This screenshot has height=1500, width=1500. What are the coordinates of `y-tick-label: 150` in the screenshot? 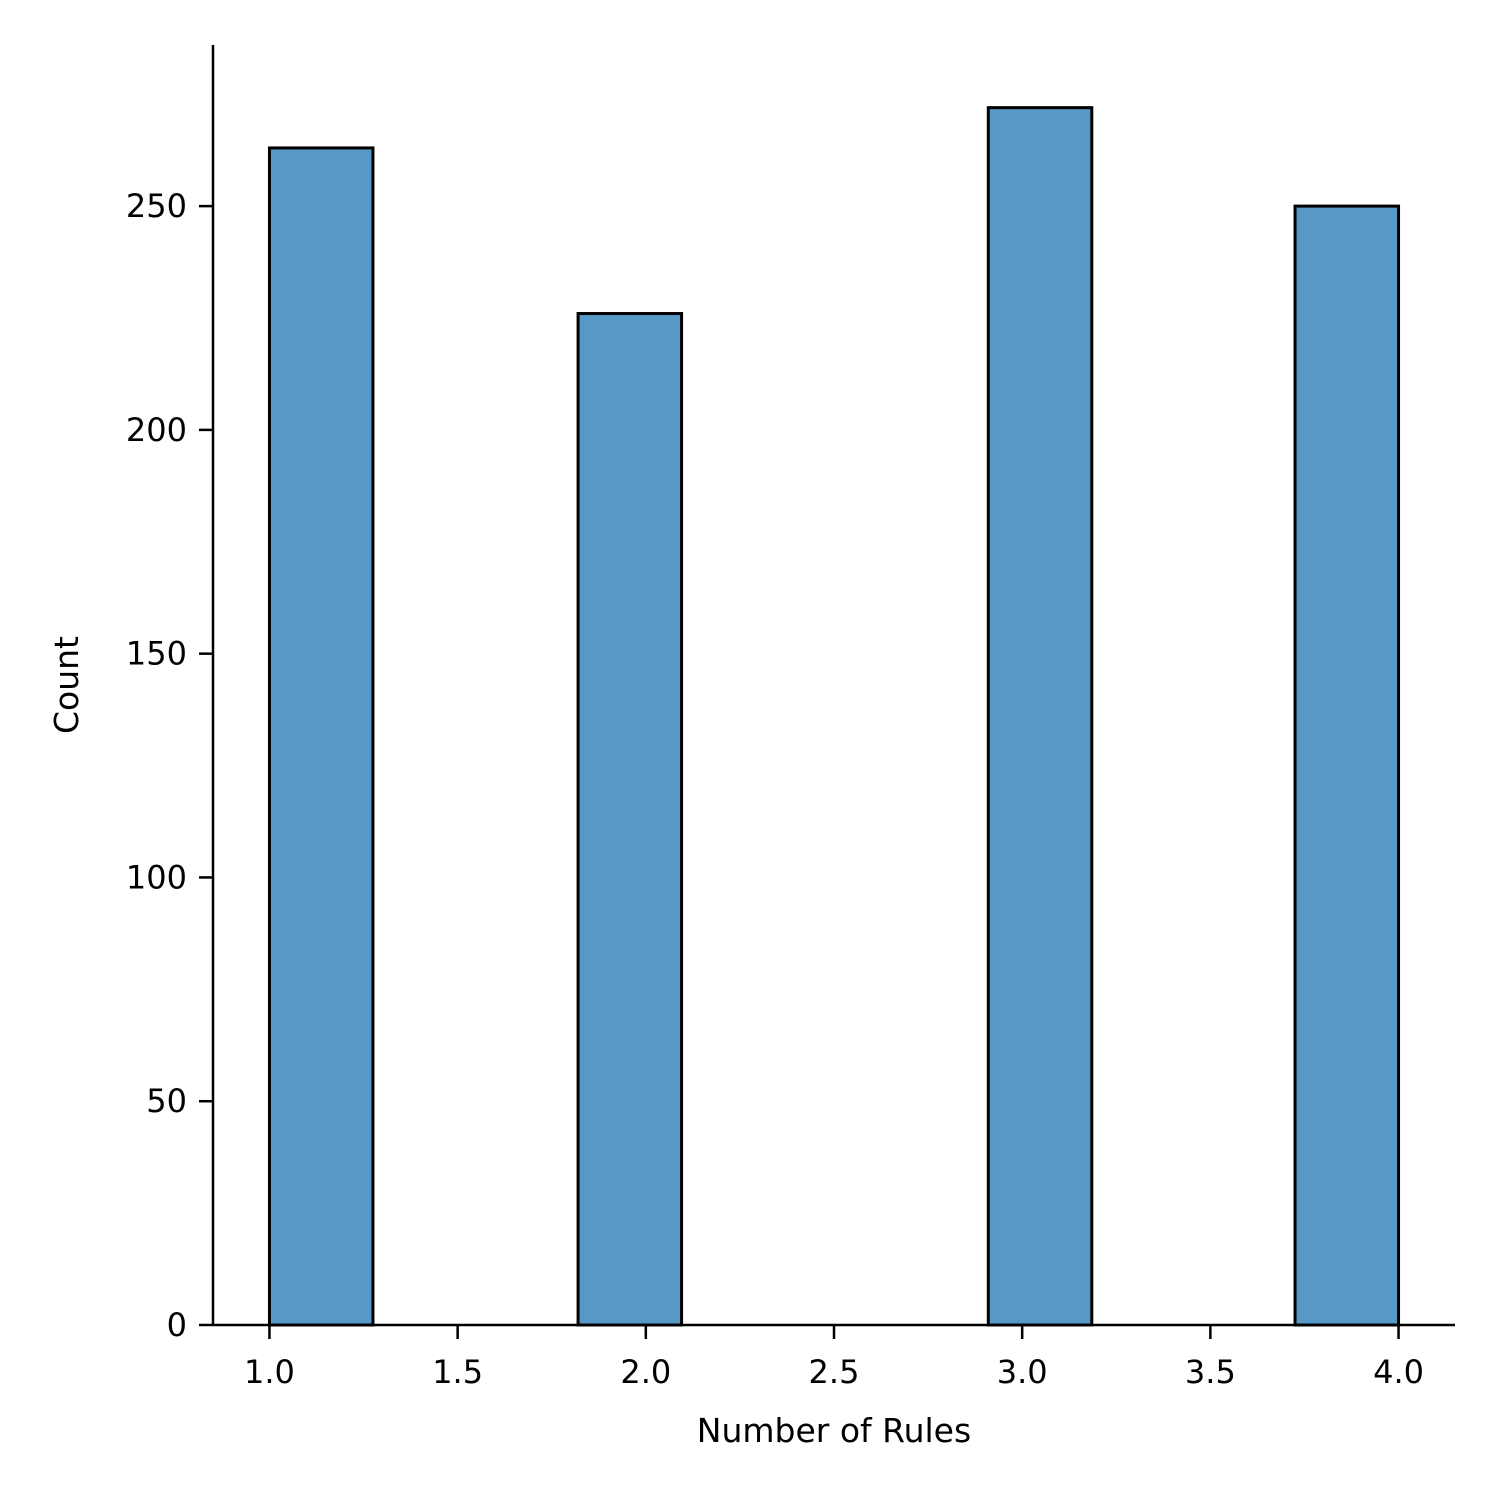 It's located at (156, 654).